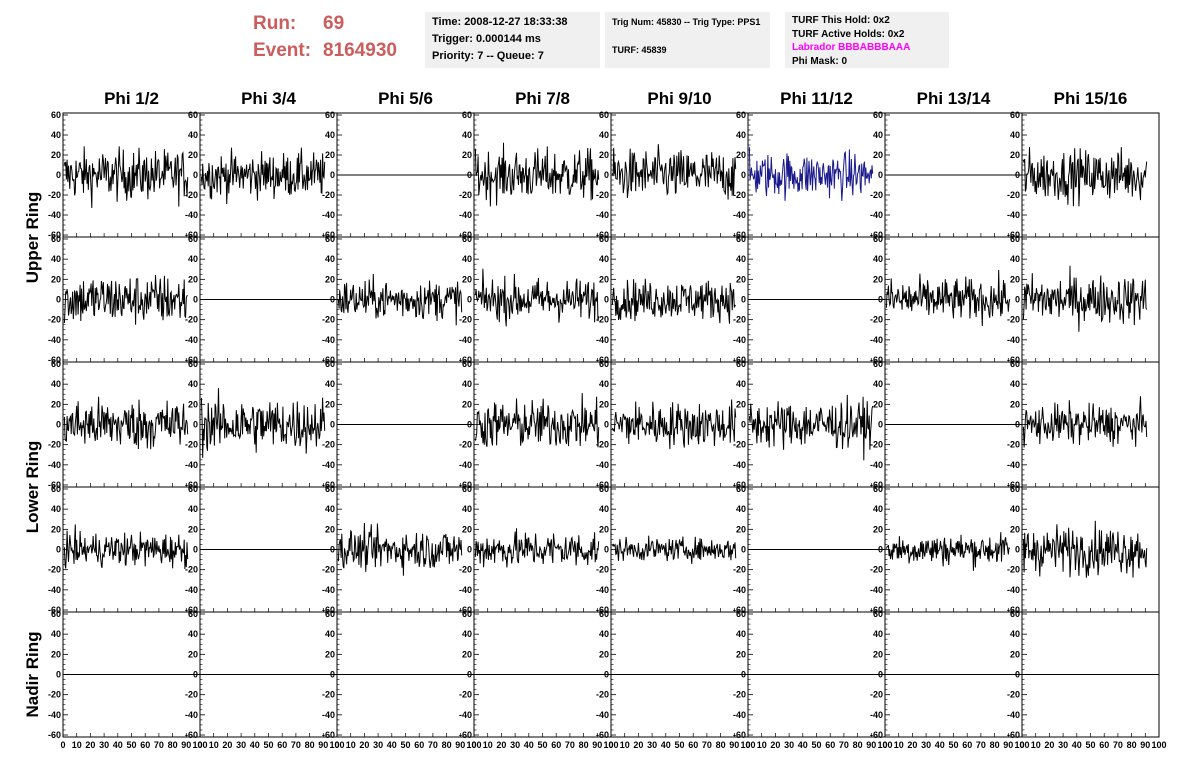 This screenshot has height=772, width=1196. Describe the element at coordinates (32, 238) in the screenshot. I see `ring-label: Upper Ring` at that location.